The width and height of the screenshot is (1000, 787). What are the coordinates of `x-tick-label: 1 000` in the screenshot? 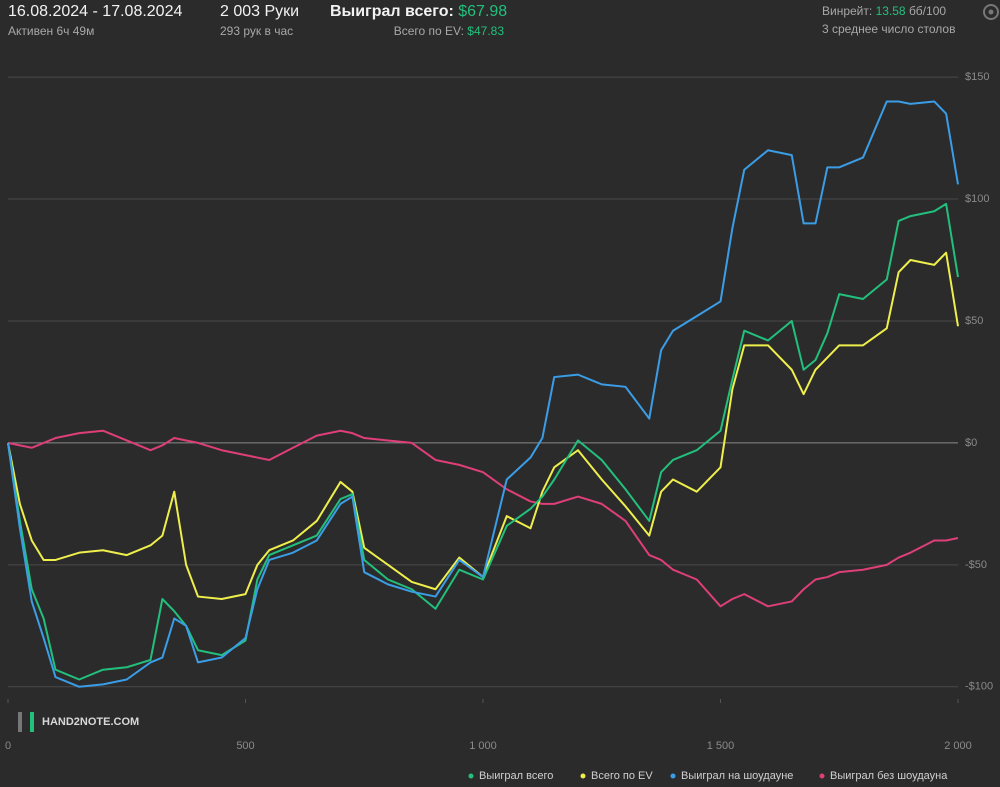 It's located at (483, 746).